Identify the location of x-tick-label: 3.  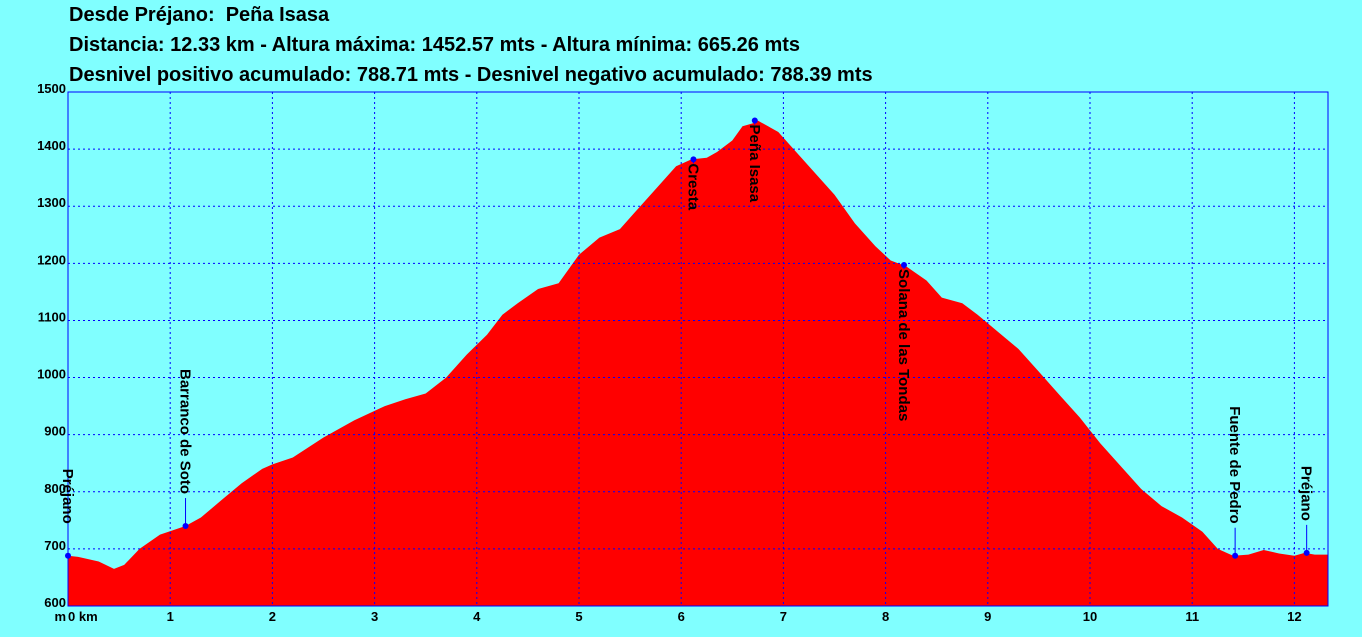
(374, 616).